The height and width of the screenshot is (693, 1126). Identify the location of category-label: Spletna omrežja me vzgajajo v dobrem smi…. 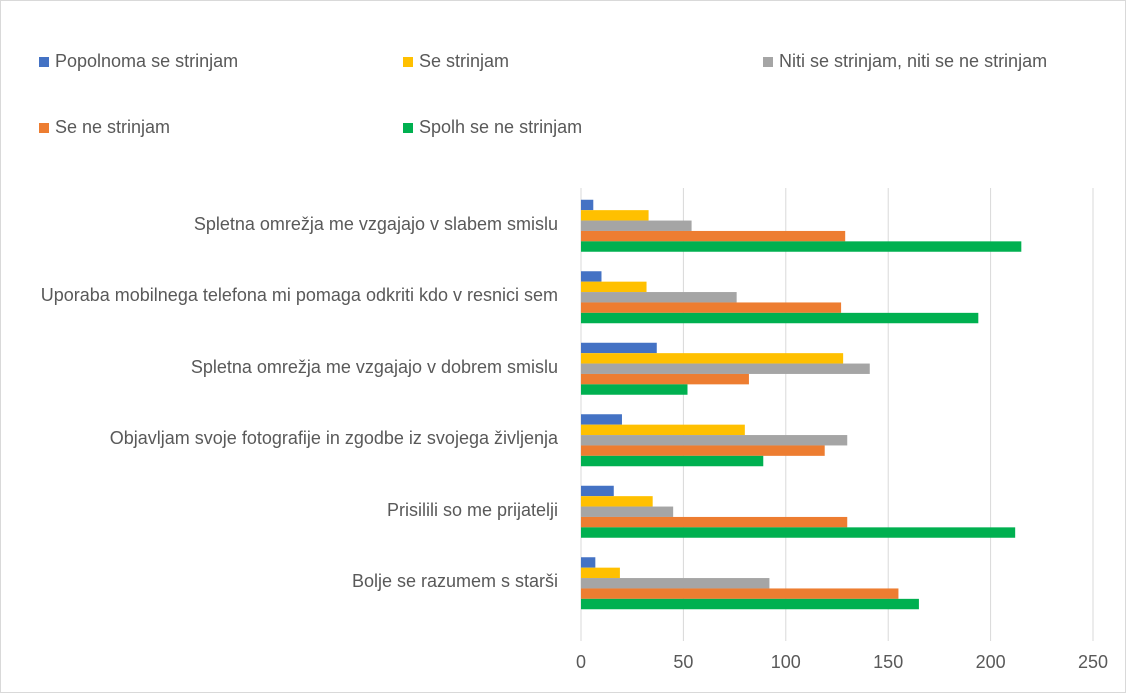
(374, 366).